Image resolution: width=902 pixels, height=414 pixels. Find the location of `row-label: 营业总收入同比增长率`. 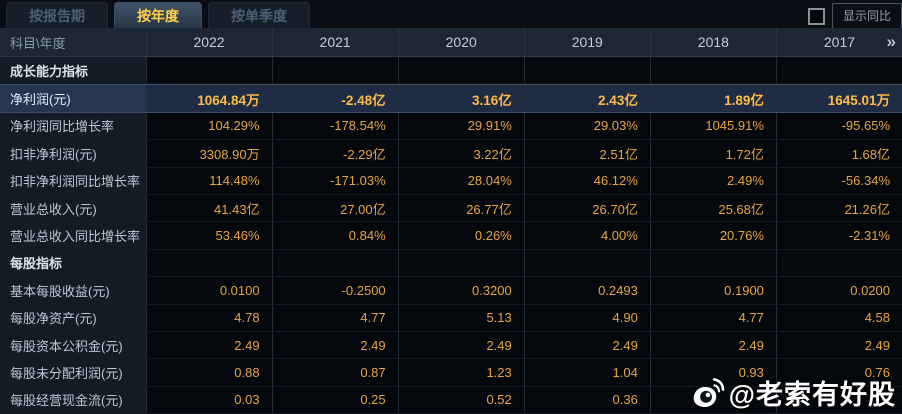

row-label: 营业总收入同比增长率 is located at coordinates (73, 235).